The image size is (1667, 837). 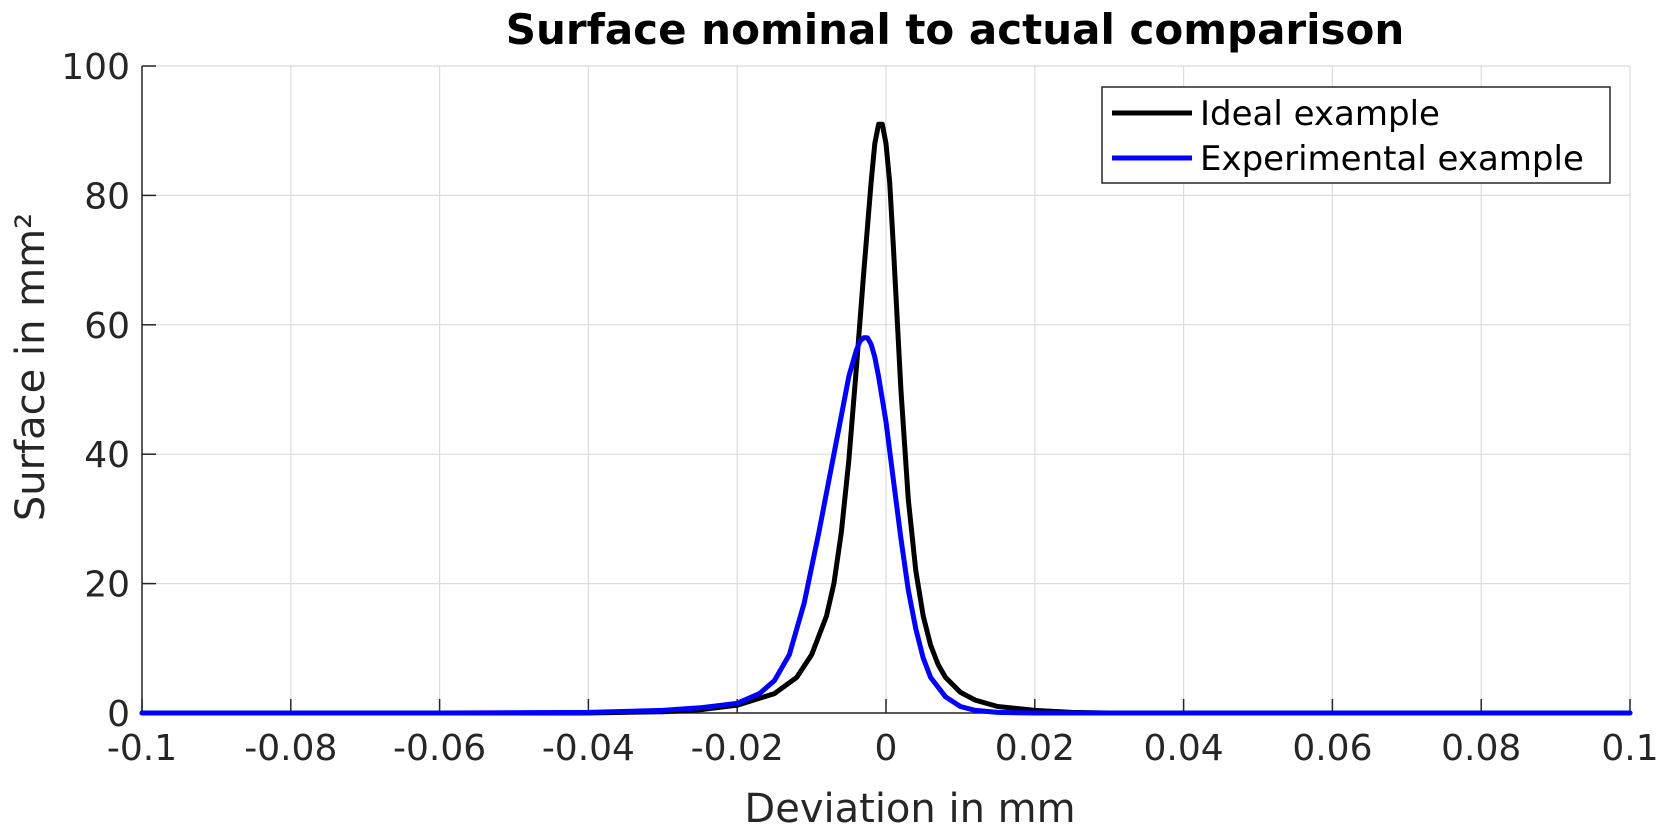 What do you see at coordinates (588, 748) in the screenshot?
I see `x-tick-label: -0.04` at bounding box center [588, 748].